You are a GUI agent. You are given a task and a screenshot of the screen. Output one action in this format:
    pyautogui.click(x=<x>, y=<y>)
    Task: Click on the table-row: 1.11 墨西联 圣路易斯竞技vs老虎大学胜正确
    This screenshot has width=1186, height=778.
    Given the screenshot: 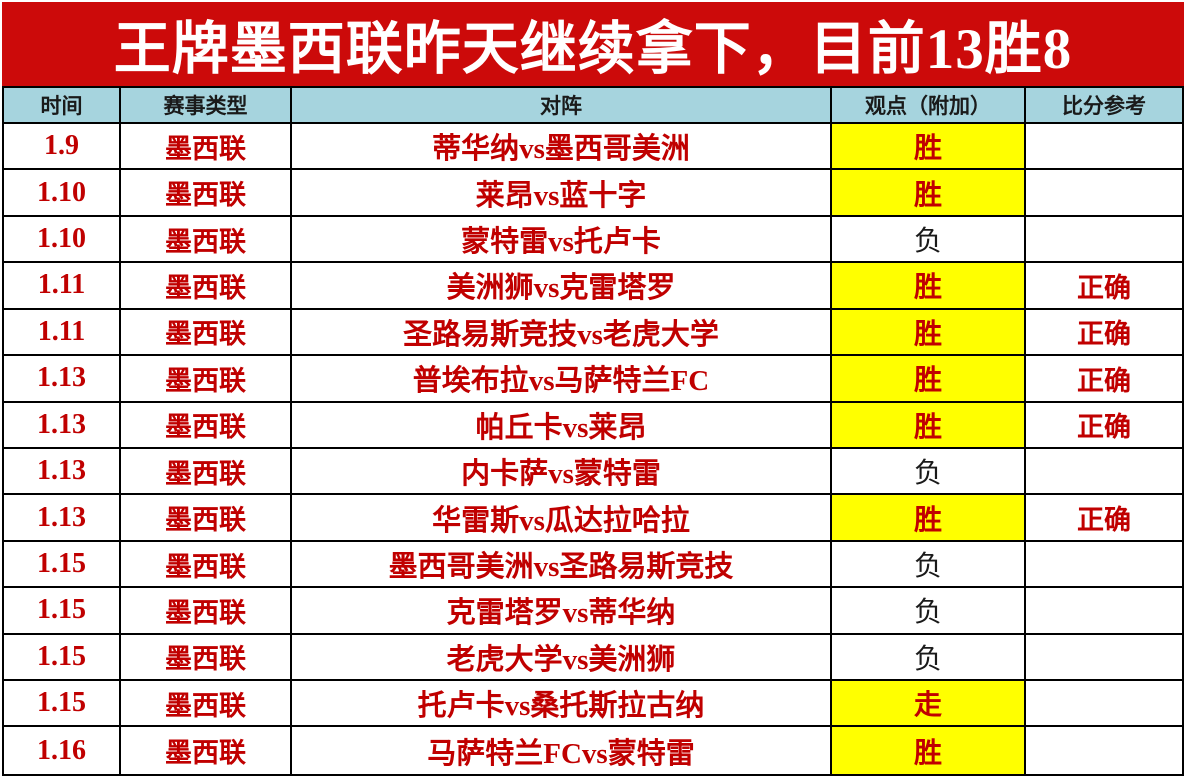 What is the action you would take?
    pyautogui.click(x=593, y=333)
    